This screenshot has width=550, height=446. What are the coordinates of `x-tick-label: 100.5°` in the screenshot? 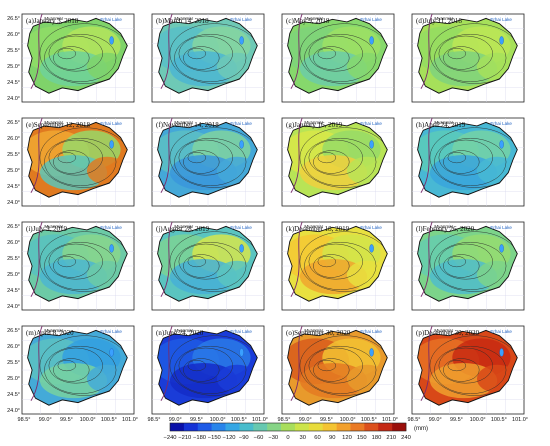 It's located at (109, 420).